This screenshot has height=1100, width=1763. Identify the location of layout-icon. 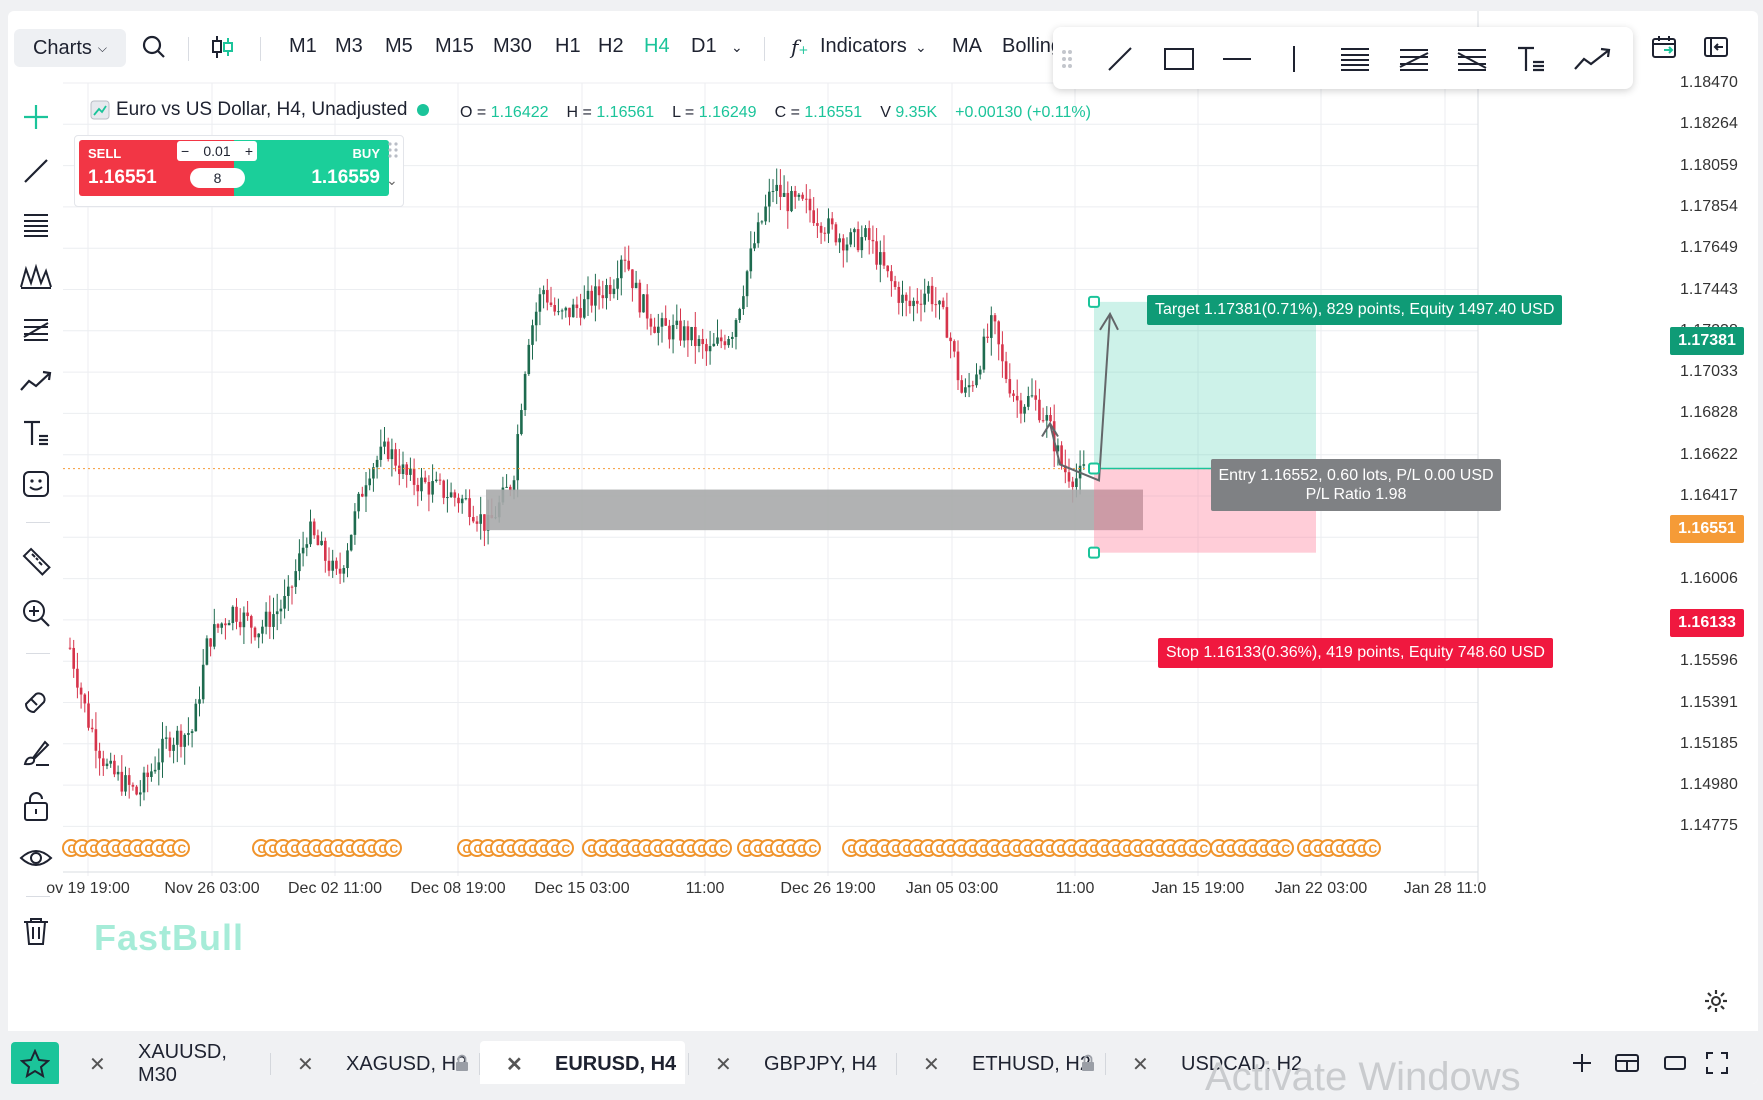
(1627, 1065).